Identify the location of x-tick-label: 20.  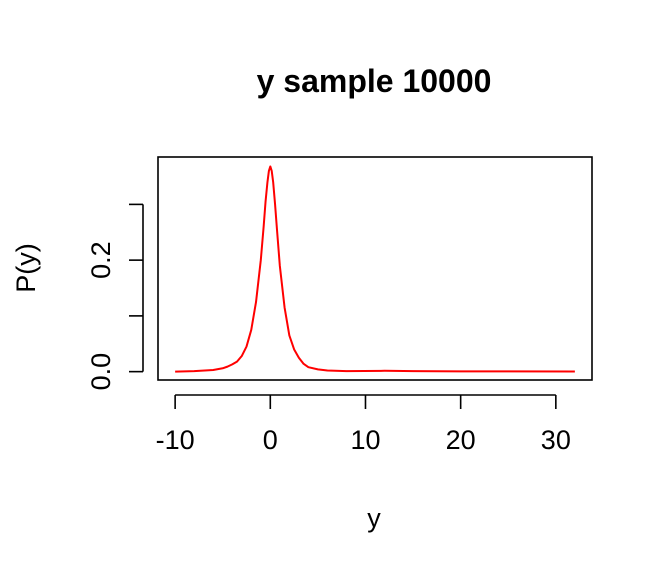
(461, 440).